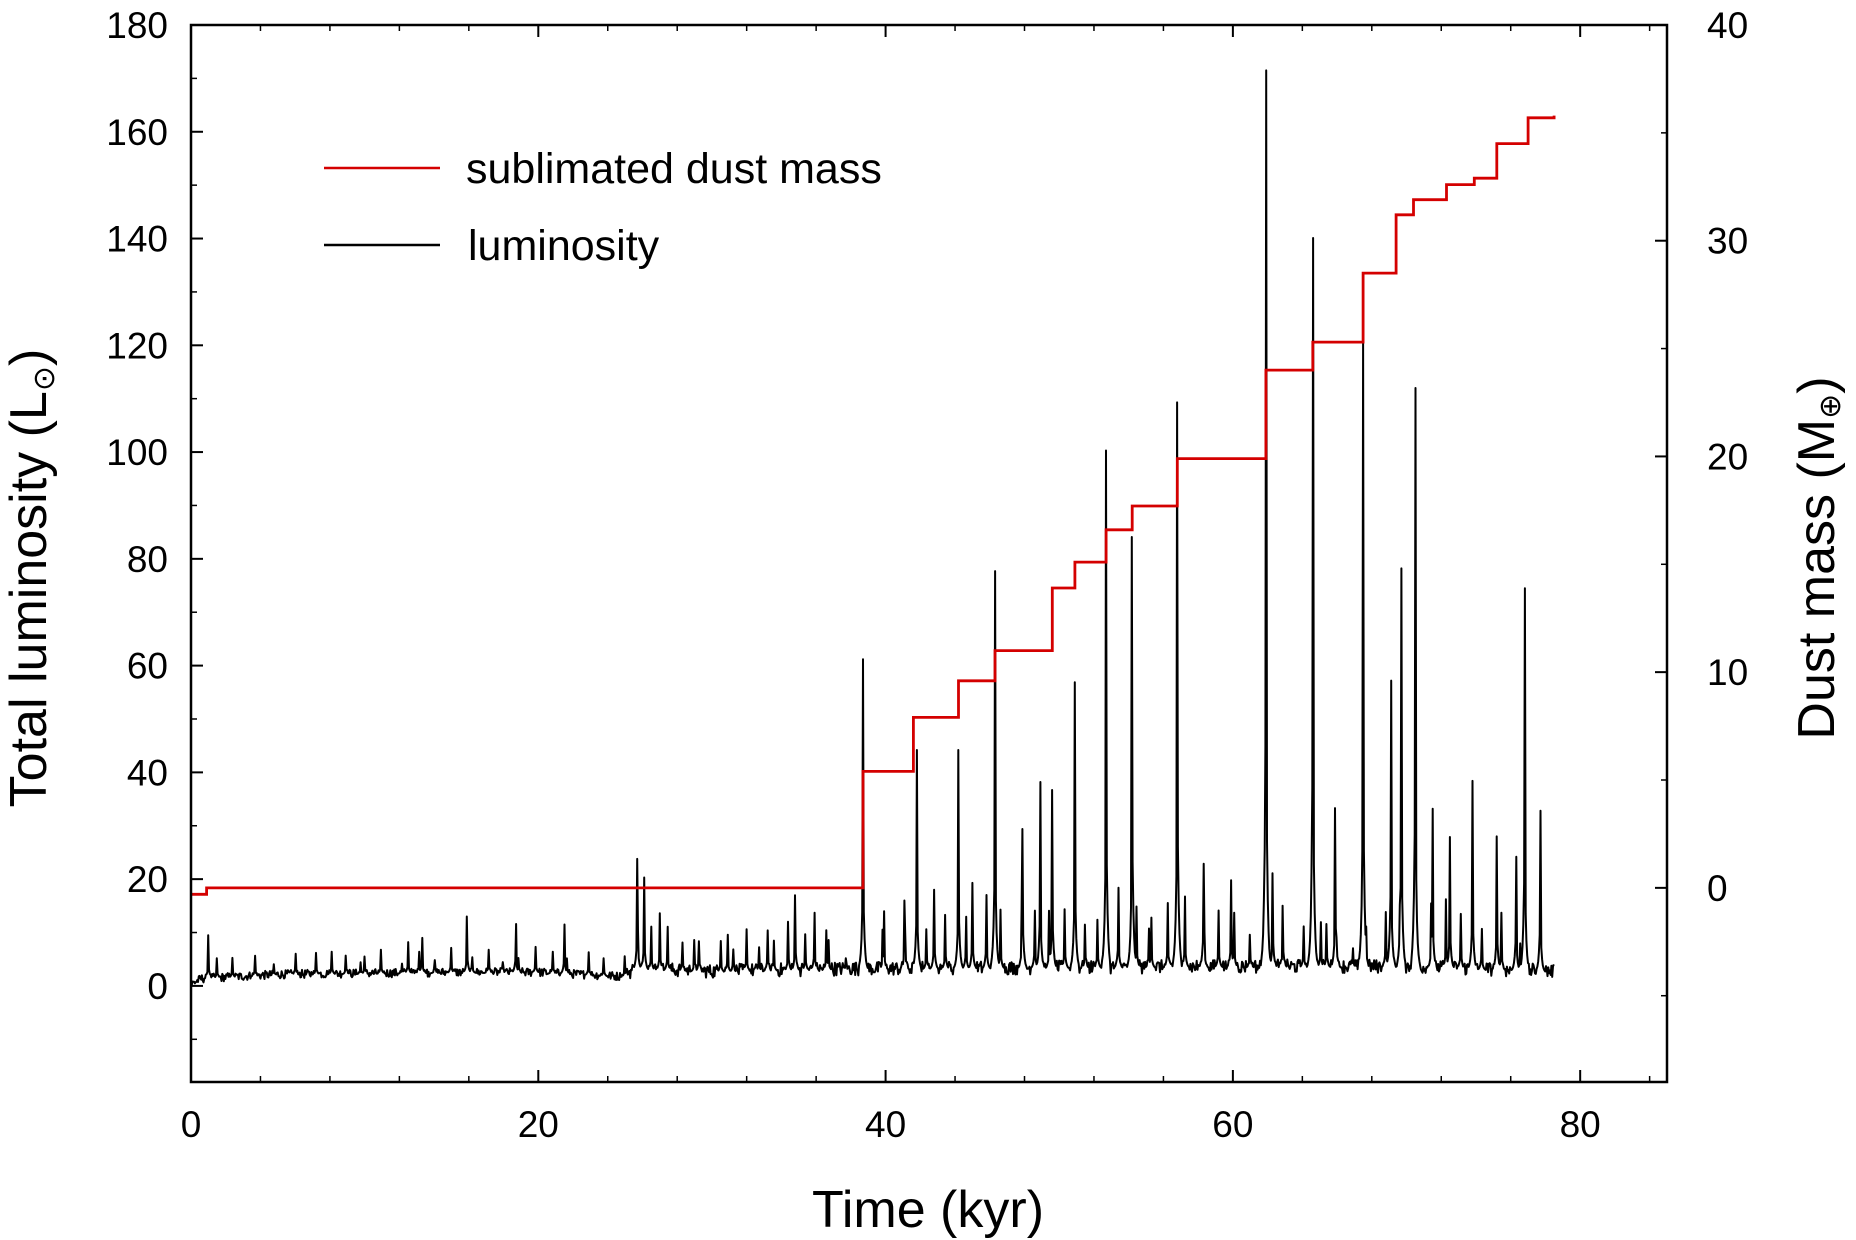  What do you see at coordinates (147, 666) in the screenshot?
I see `y-left-tick-label: 60` at bounding box center [147, 666].